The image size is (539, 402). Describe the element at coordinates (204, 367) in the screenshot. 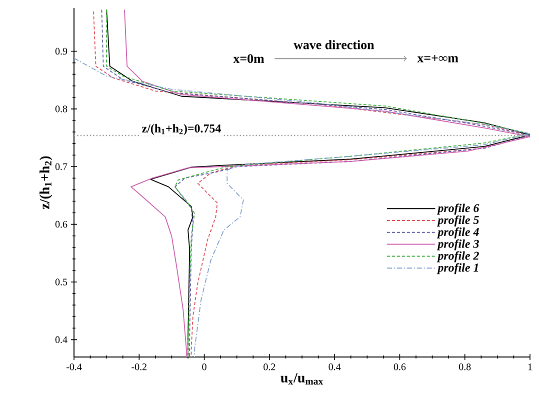

I see `x-tick-label: 0` at that location.